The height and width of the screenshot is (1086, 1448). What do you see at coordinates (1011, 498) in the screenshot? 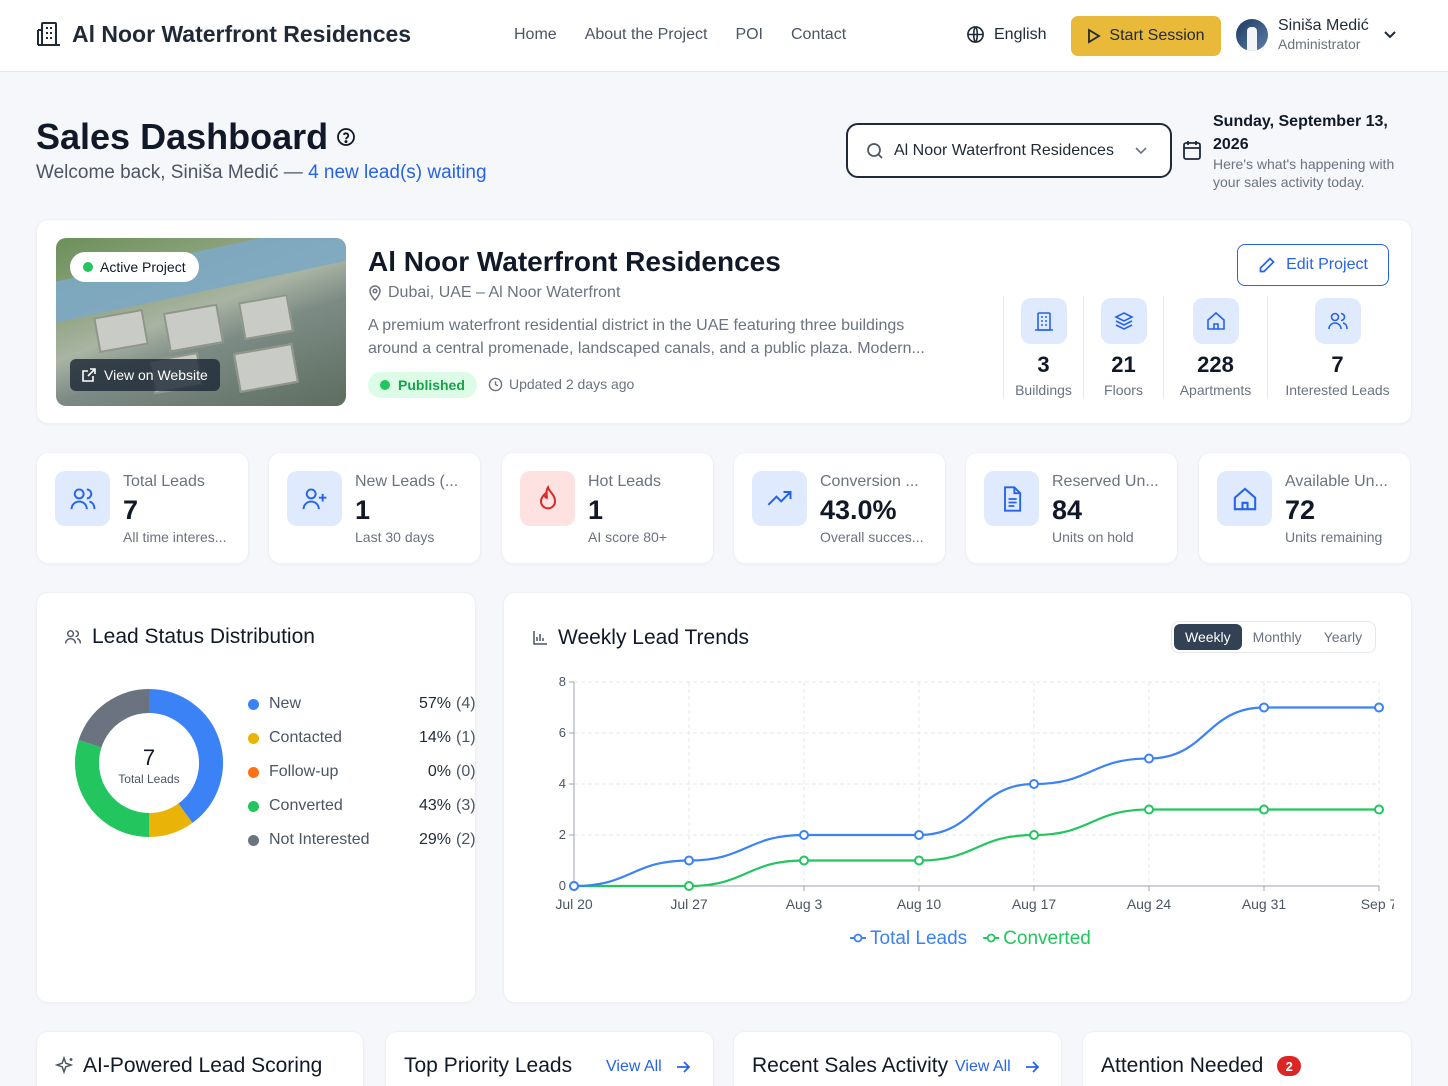
I see `document-icon` at bounding box center [1011, 498].